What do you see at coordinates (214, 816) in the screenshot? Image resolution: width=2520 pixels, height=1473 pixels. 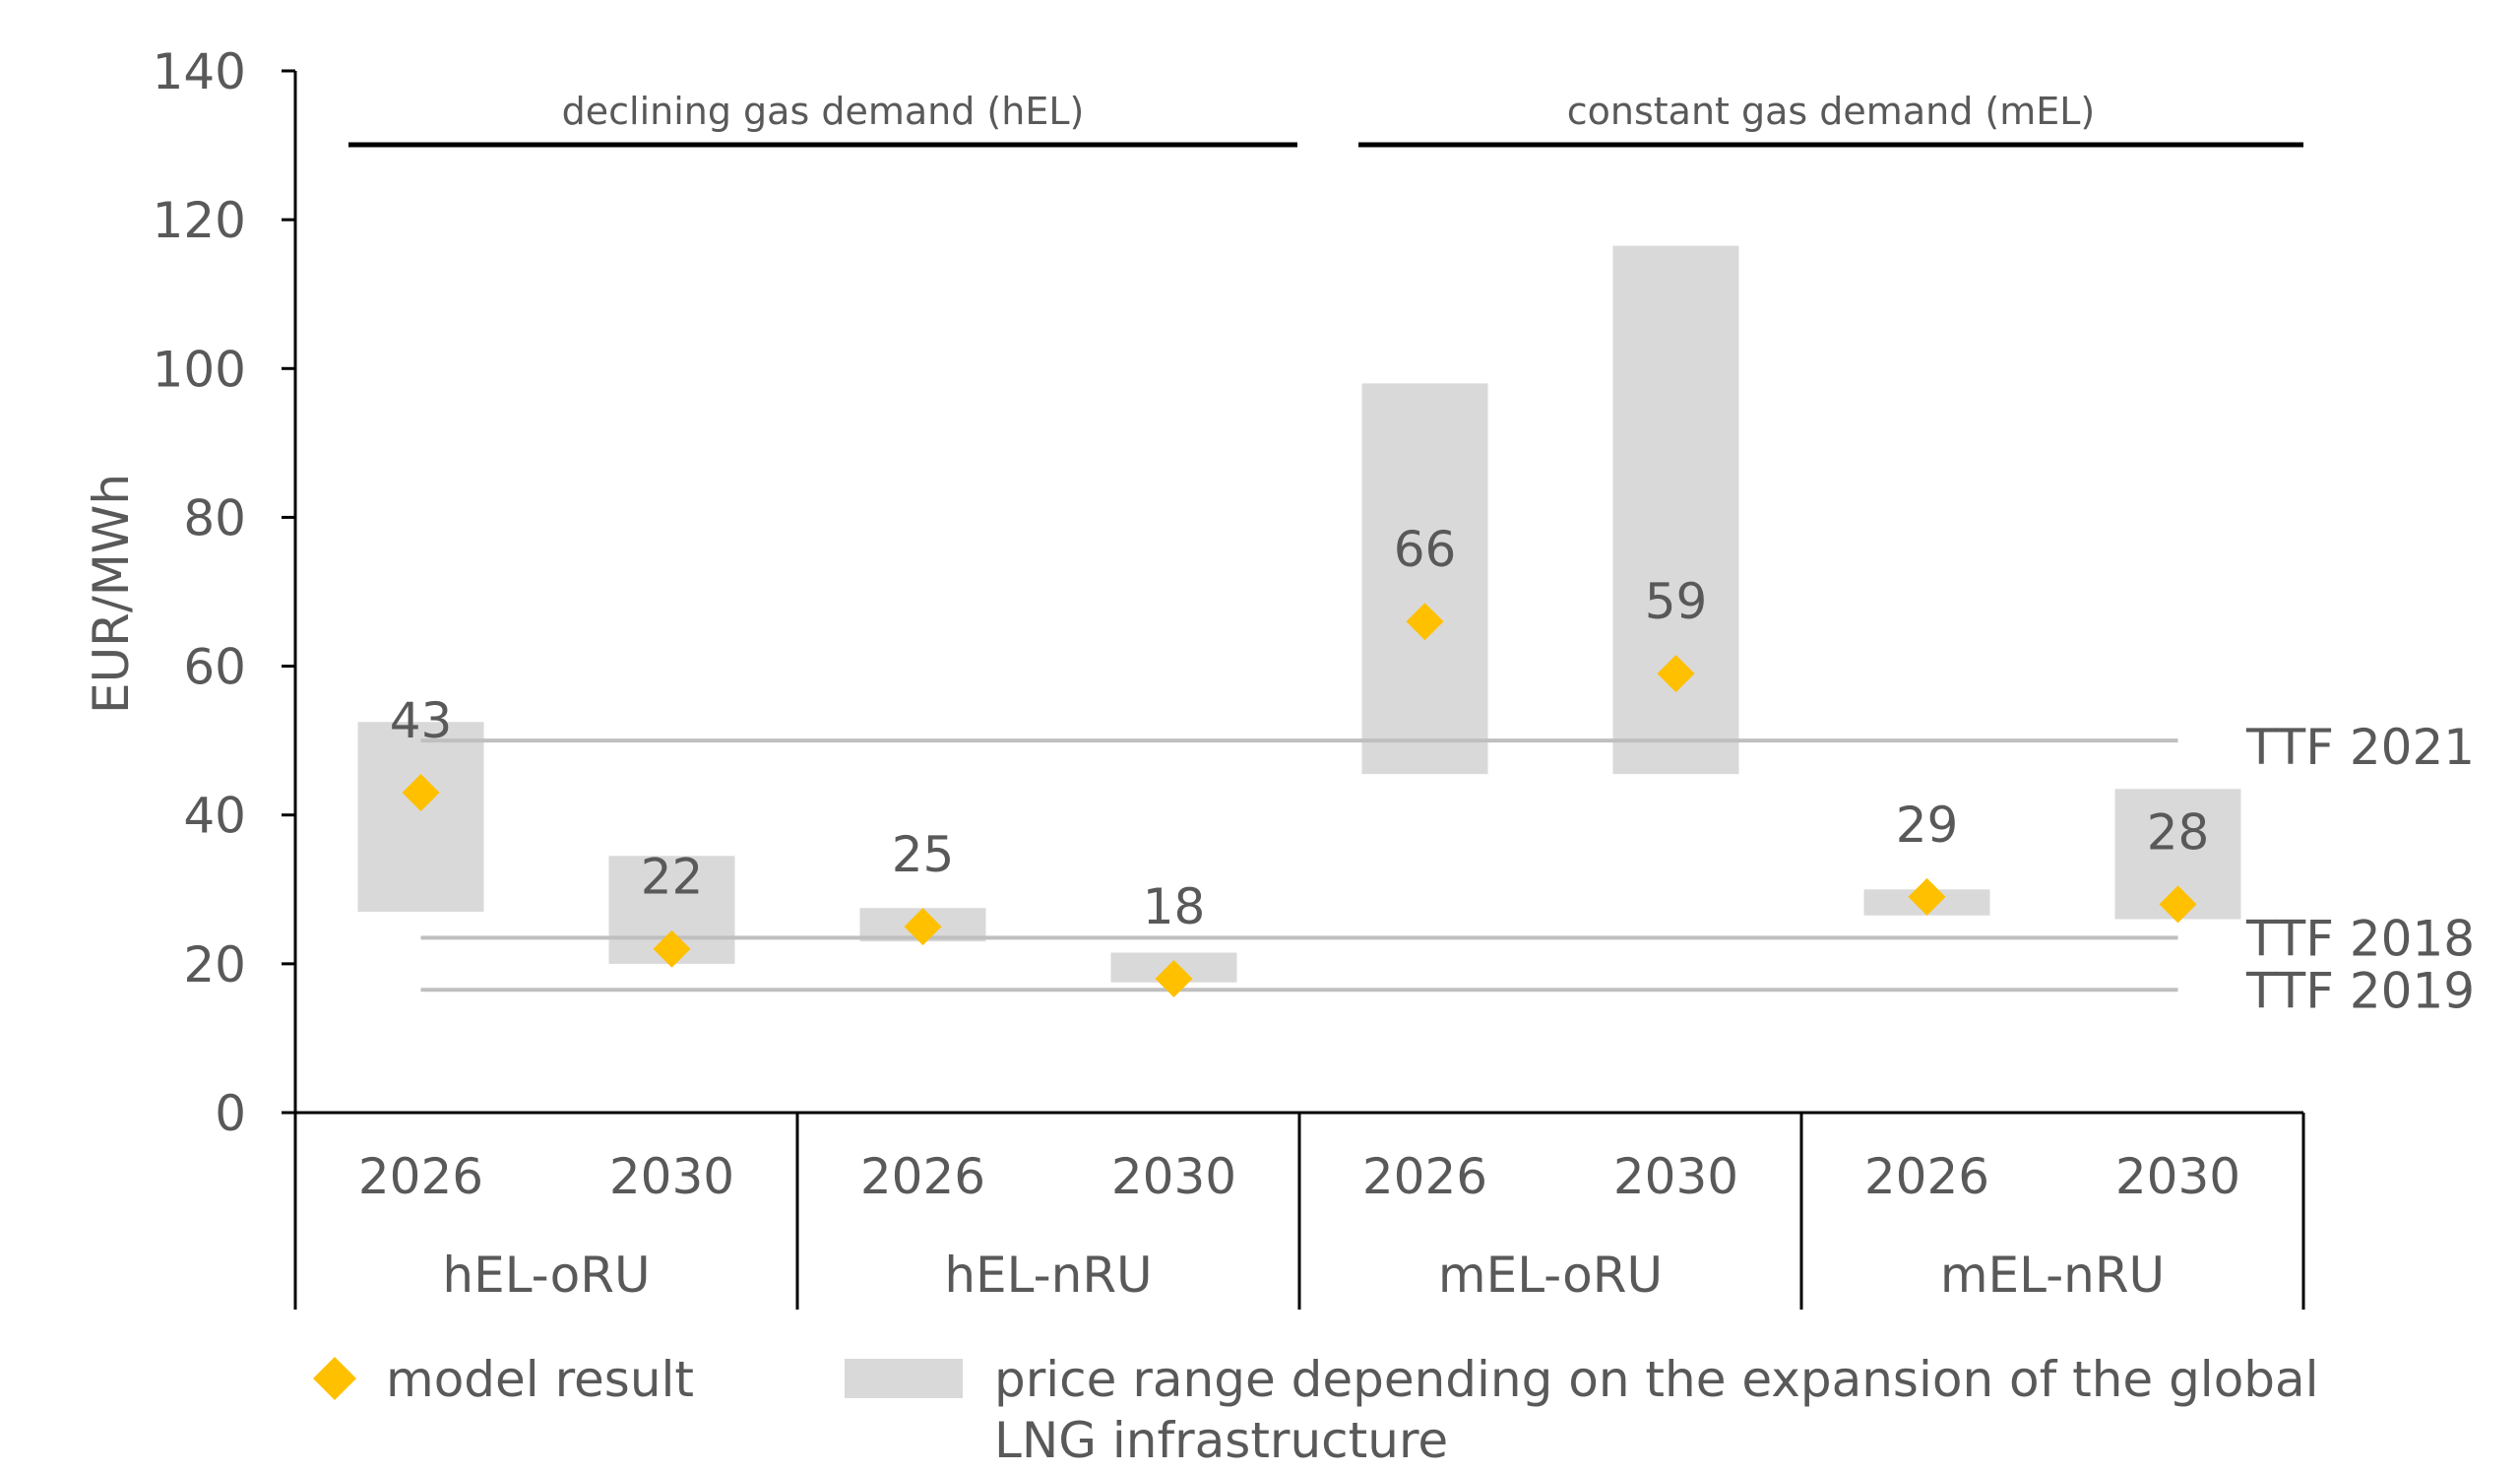 I see `y-tick-label: 40` at bounding box center [214, 816].